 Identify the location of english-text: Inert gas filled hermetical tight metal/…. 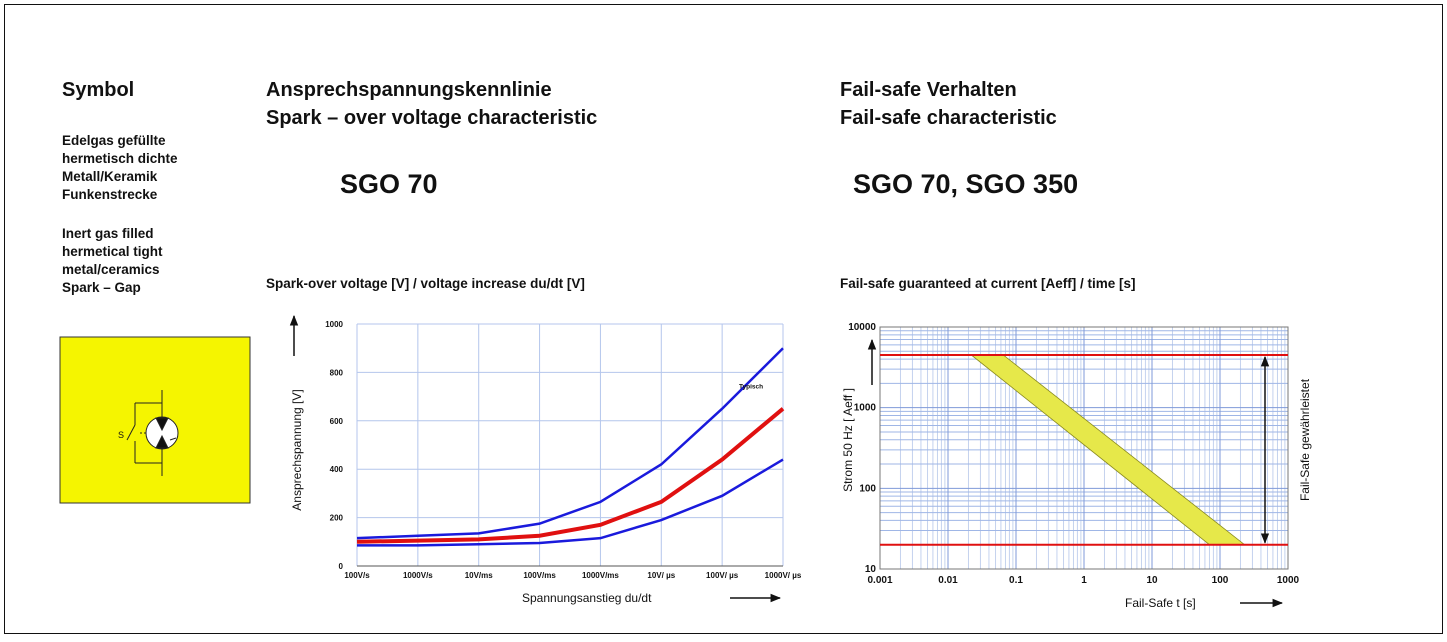
(112, 260).